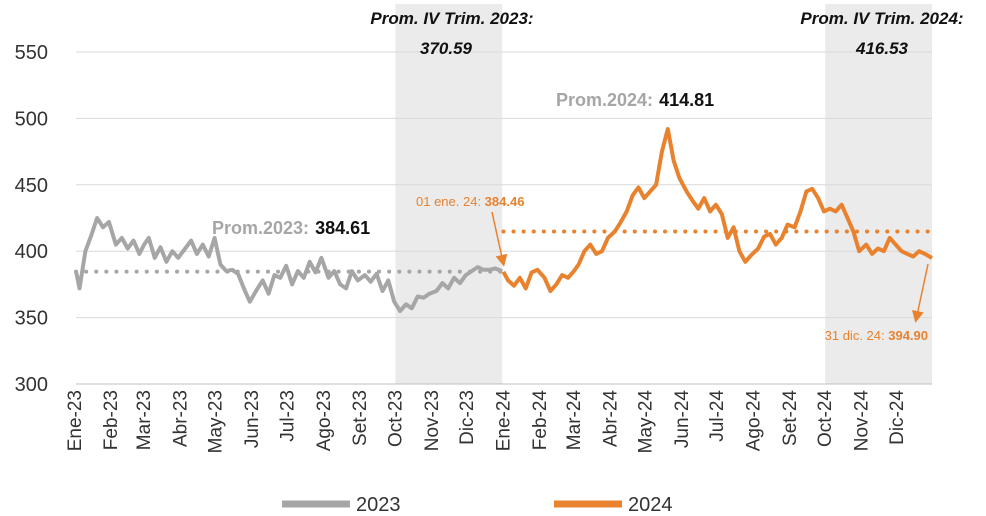 This screenshot has height=516, width=986. I want to click on x-tick-label: Jun-23, so click(252, 419).